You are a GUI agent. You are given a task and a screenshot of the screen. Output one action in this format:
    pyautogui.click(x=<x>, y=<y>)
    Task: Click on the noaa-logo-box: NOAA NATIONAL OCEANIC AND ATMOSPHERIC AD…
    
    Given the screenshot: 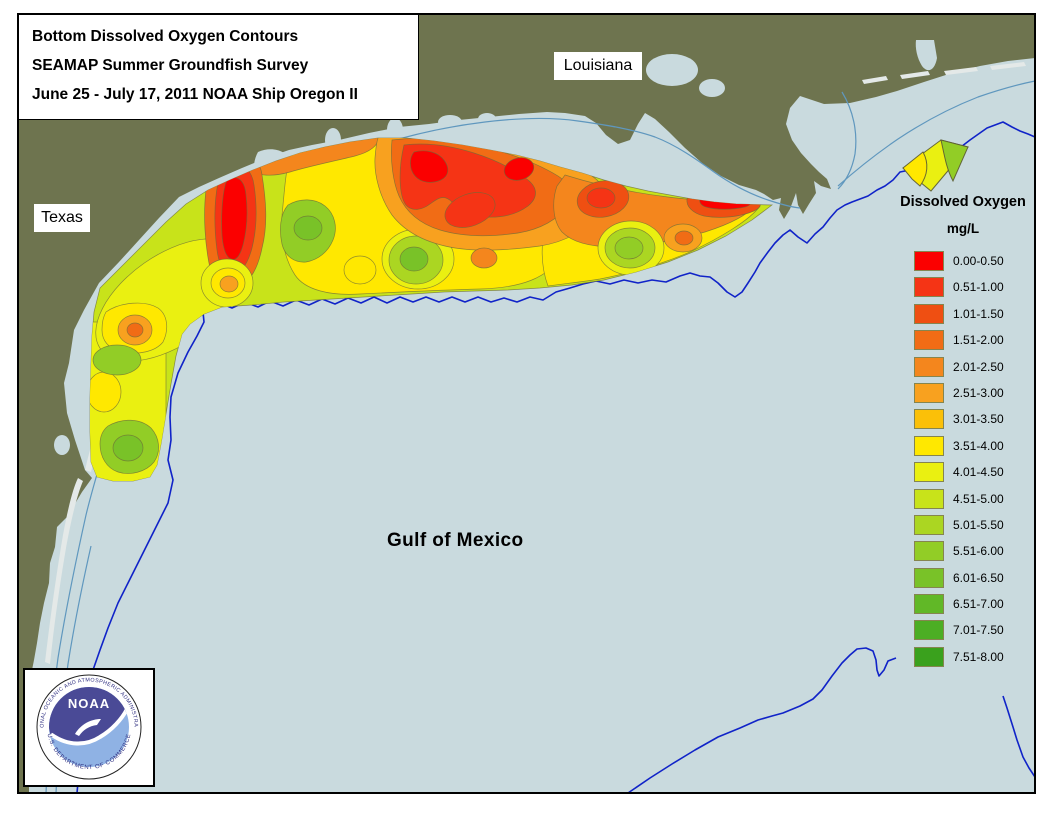 What is the action you would take?
    pyautogui.click(x=89, y=727)
    